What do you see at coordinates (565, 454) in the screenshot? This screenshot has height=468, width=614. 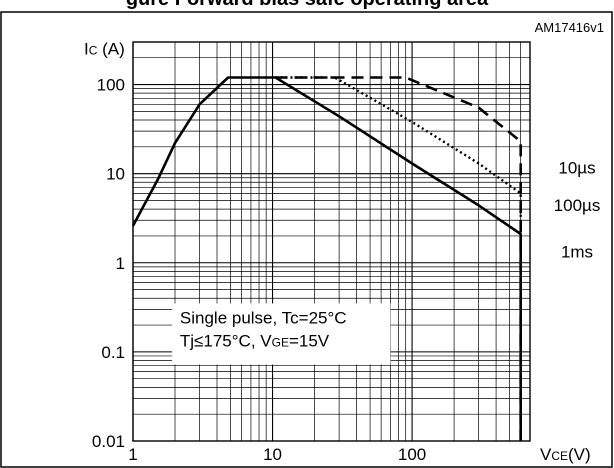 I see `x-axis-label: VCE(V)` at bounding box center [565, 454].